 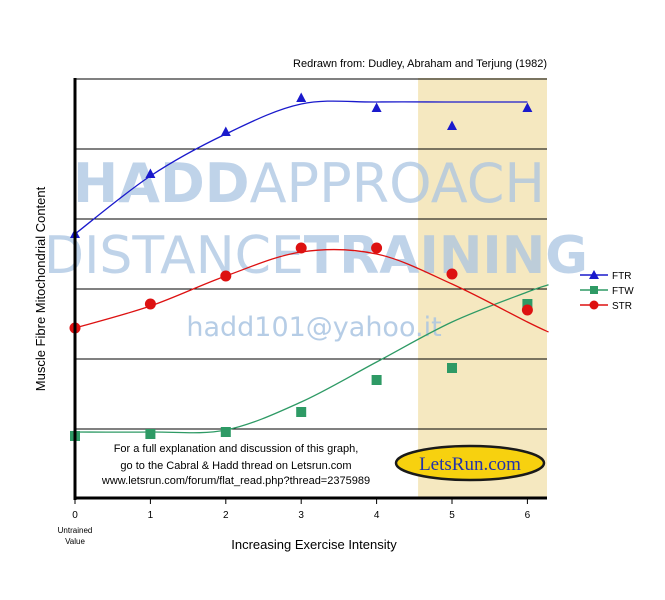 What do you see at coordinates (174, 256) in the screenshot?
I see `watermark-line-2-light: DISTANCE` at bounding box center [174, 256].